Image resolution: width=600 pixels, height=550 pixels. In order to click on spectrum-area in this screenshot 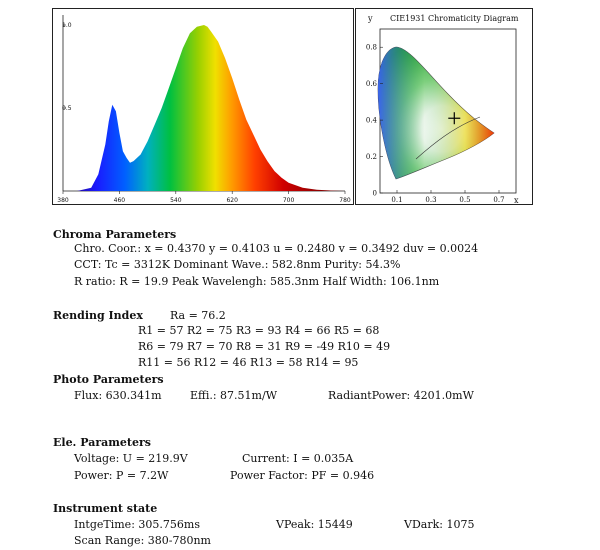, I will do `click(204, 108)`.